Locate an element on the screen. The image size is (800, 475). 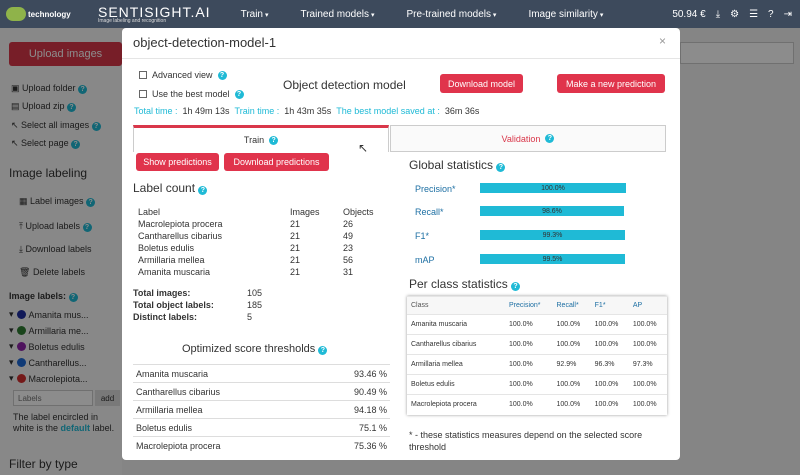
total-images-value: 105 is located at coordinates (255, 293).